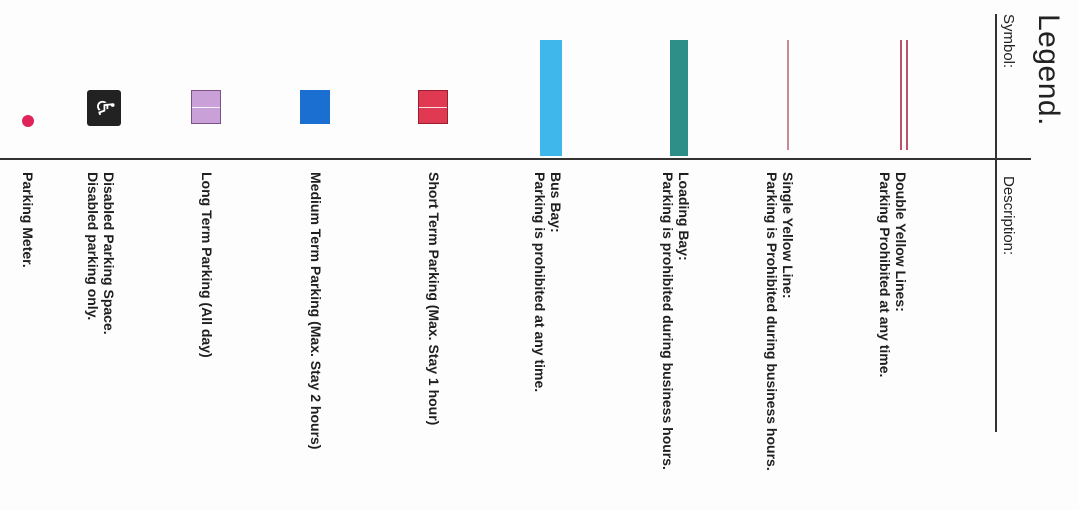 Image resolution: width=1079 pixels, height=510 pixels. What do you see at coordinates (109, 253) in the screenshot?
I see `legend-item-title: Disabled Parking Space.` at bounding box center [109, 253].